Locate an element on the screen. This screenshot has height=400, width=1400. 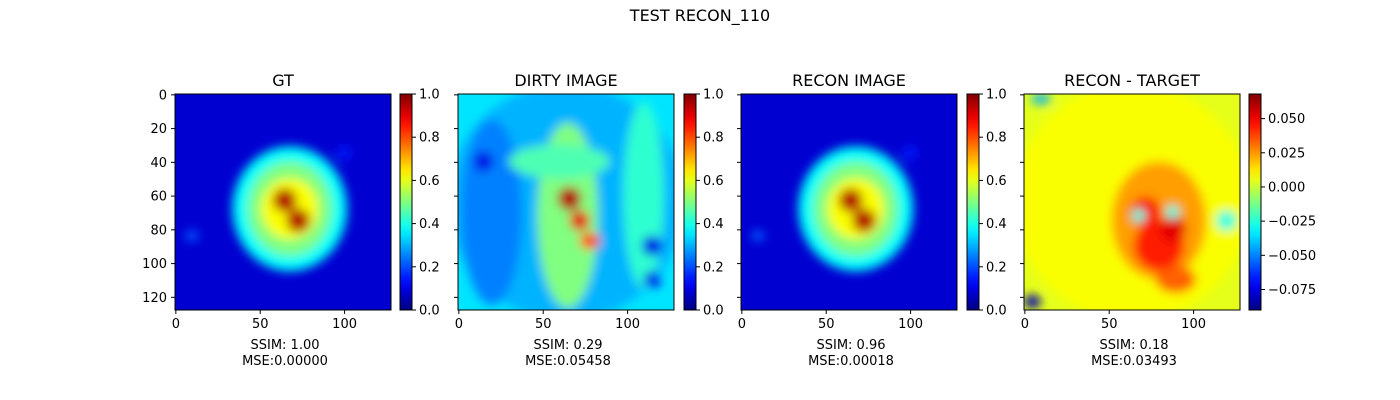
metric-caption: SSIM: 0.18 is located at coordinates (1133, 345).